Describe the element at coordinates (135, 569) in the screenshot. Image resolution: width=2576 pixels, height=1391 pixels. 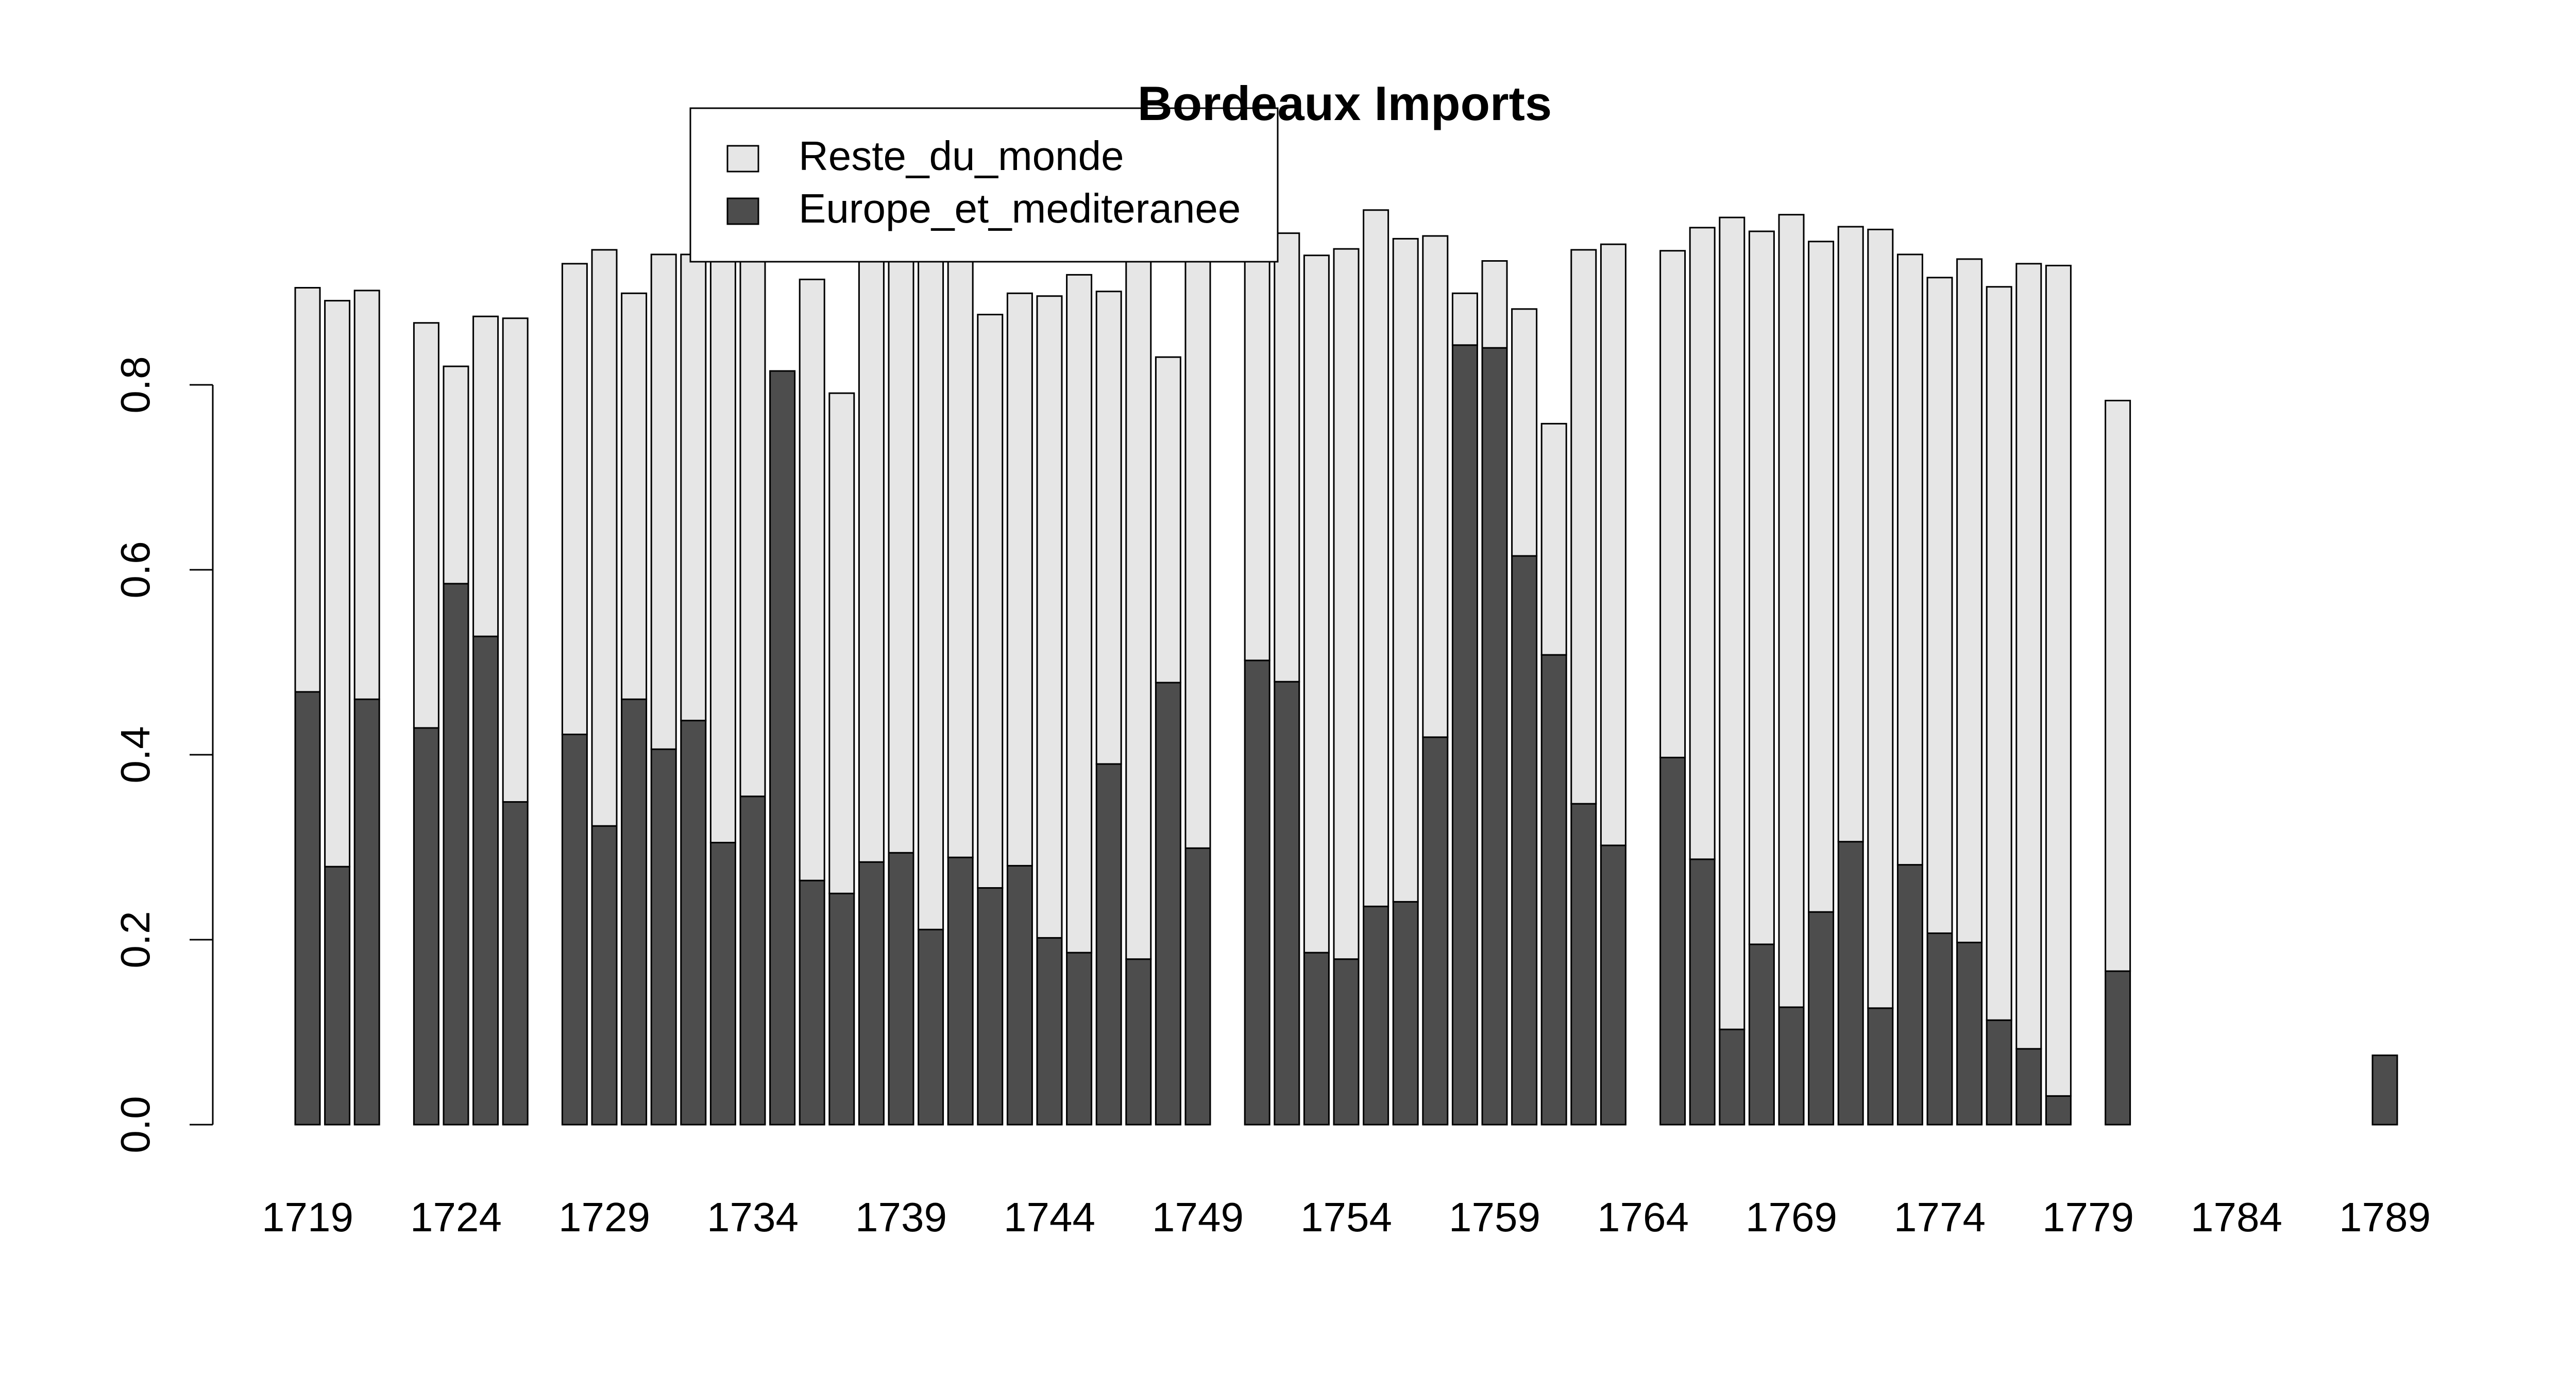
I see `y-tick-label: 0.6` at that location.